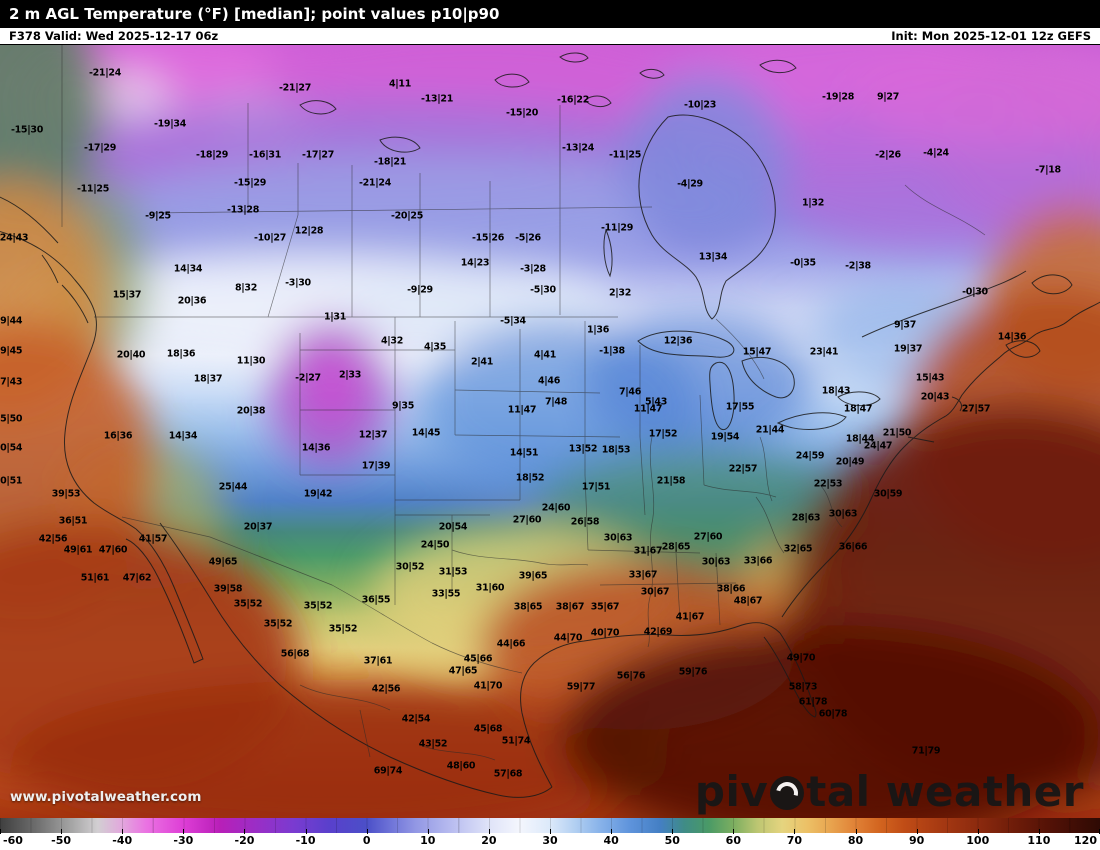 Image resolution: width=1100 pixels, height=850 pixels. What do you see at coordinates (122, 840) in the screenshot?
I see `colorbar-tick-label: -40` at bounding box center [122, 840].